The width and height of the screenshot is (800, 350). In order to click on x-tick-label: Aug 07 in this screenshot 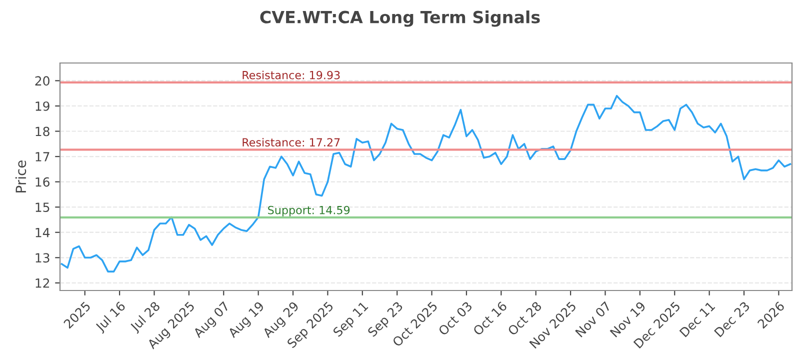, I will do `click(212, 320)`.